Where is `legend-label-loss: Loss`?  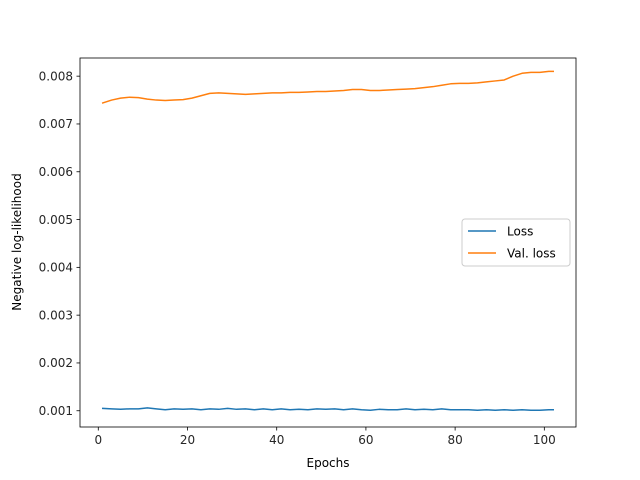
legend-label-loss: Loss is located at coordinates (520, 232).